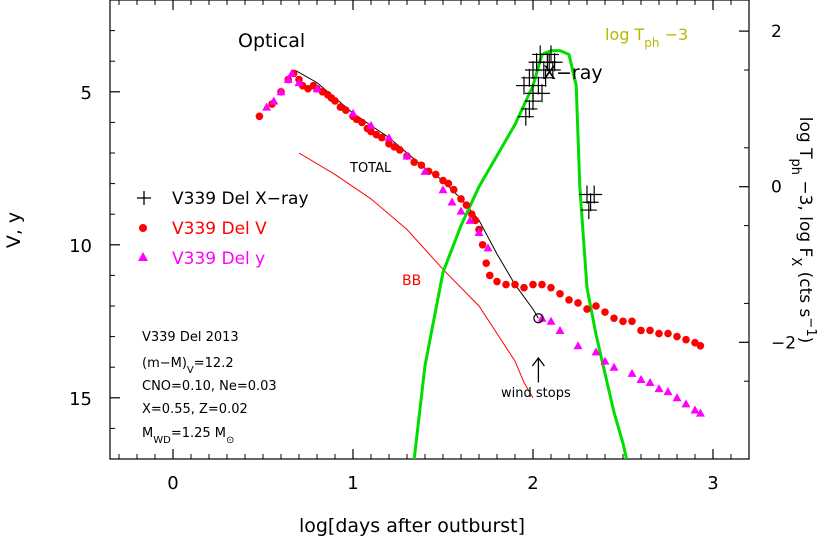 The height and width of the screenshot is (544, 830). What do you see at coordinates (14, 230) in the screenshot?
I see `y-axis-label-left: V, y` at bounding box center [14, 230].